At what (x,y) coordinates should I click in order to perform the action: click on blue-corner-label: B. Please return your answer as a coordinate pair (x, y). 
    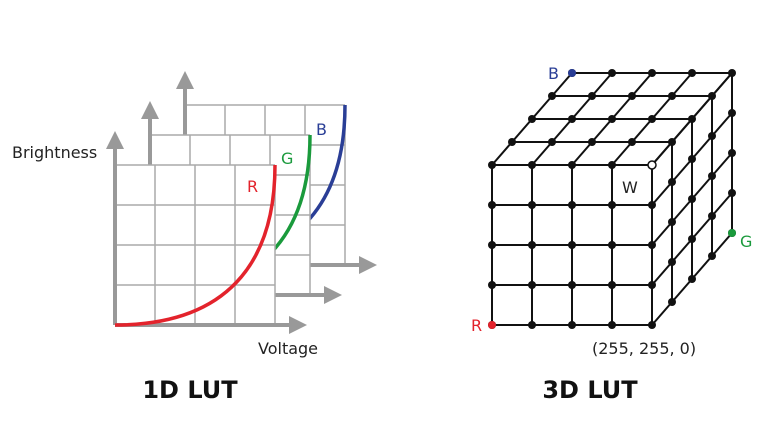
    Looking at the image, I should click on (553, 73).